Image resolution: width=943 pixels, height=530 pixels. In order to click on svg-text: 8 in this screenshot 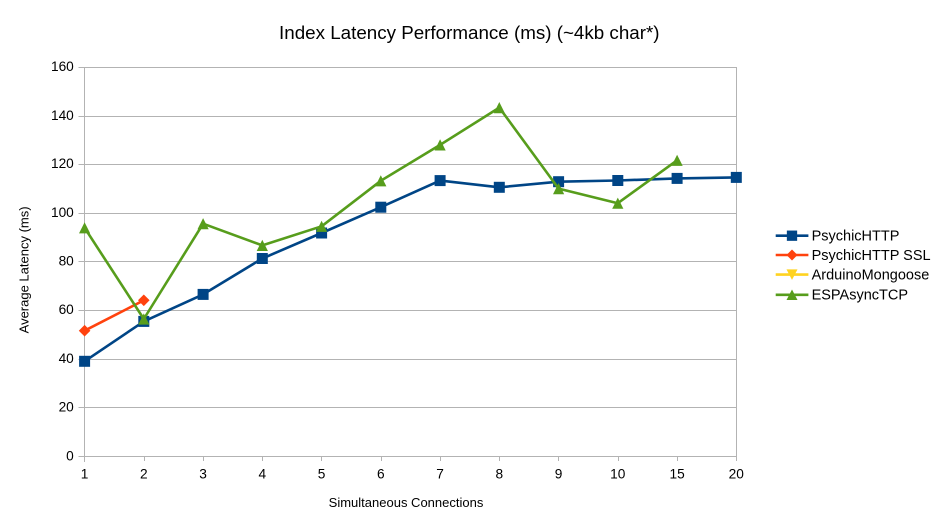, I will do `click(499, 473)`.